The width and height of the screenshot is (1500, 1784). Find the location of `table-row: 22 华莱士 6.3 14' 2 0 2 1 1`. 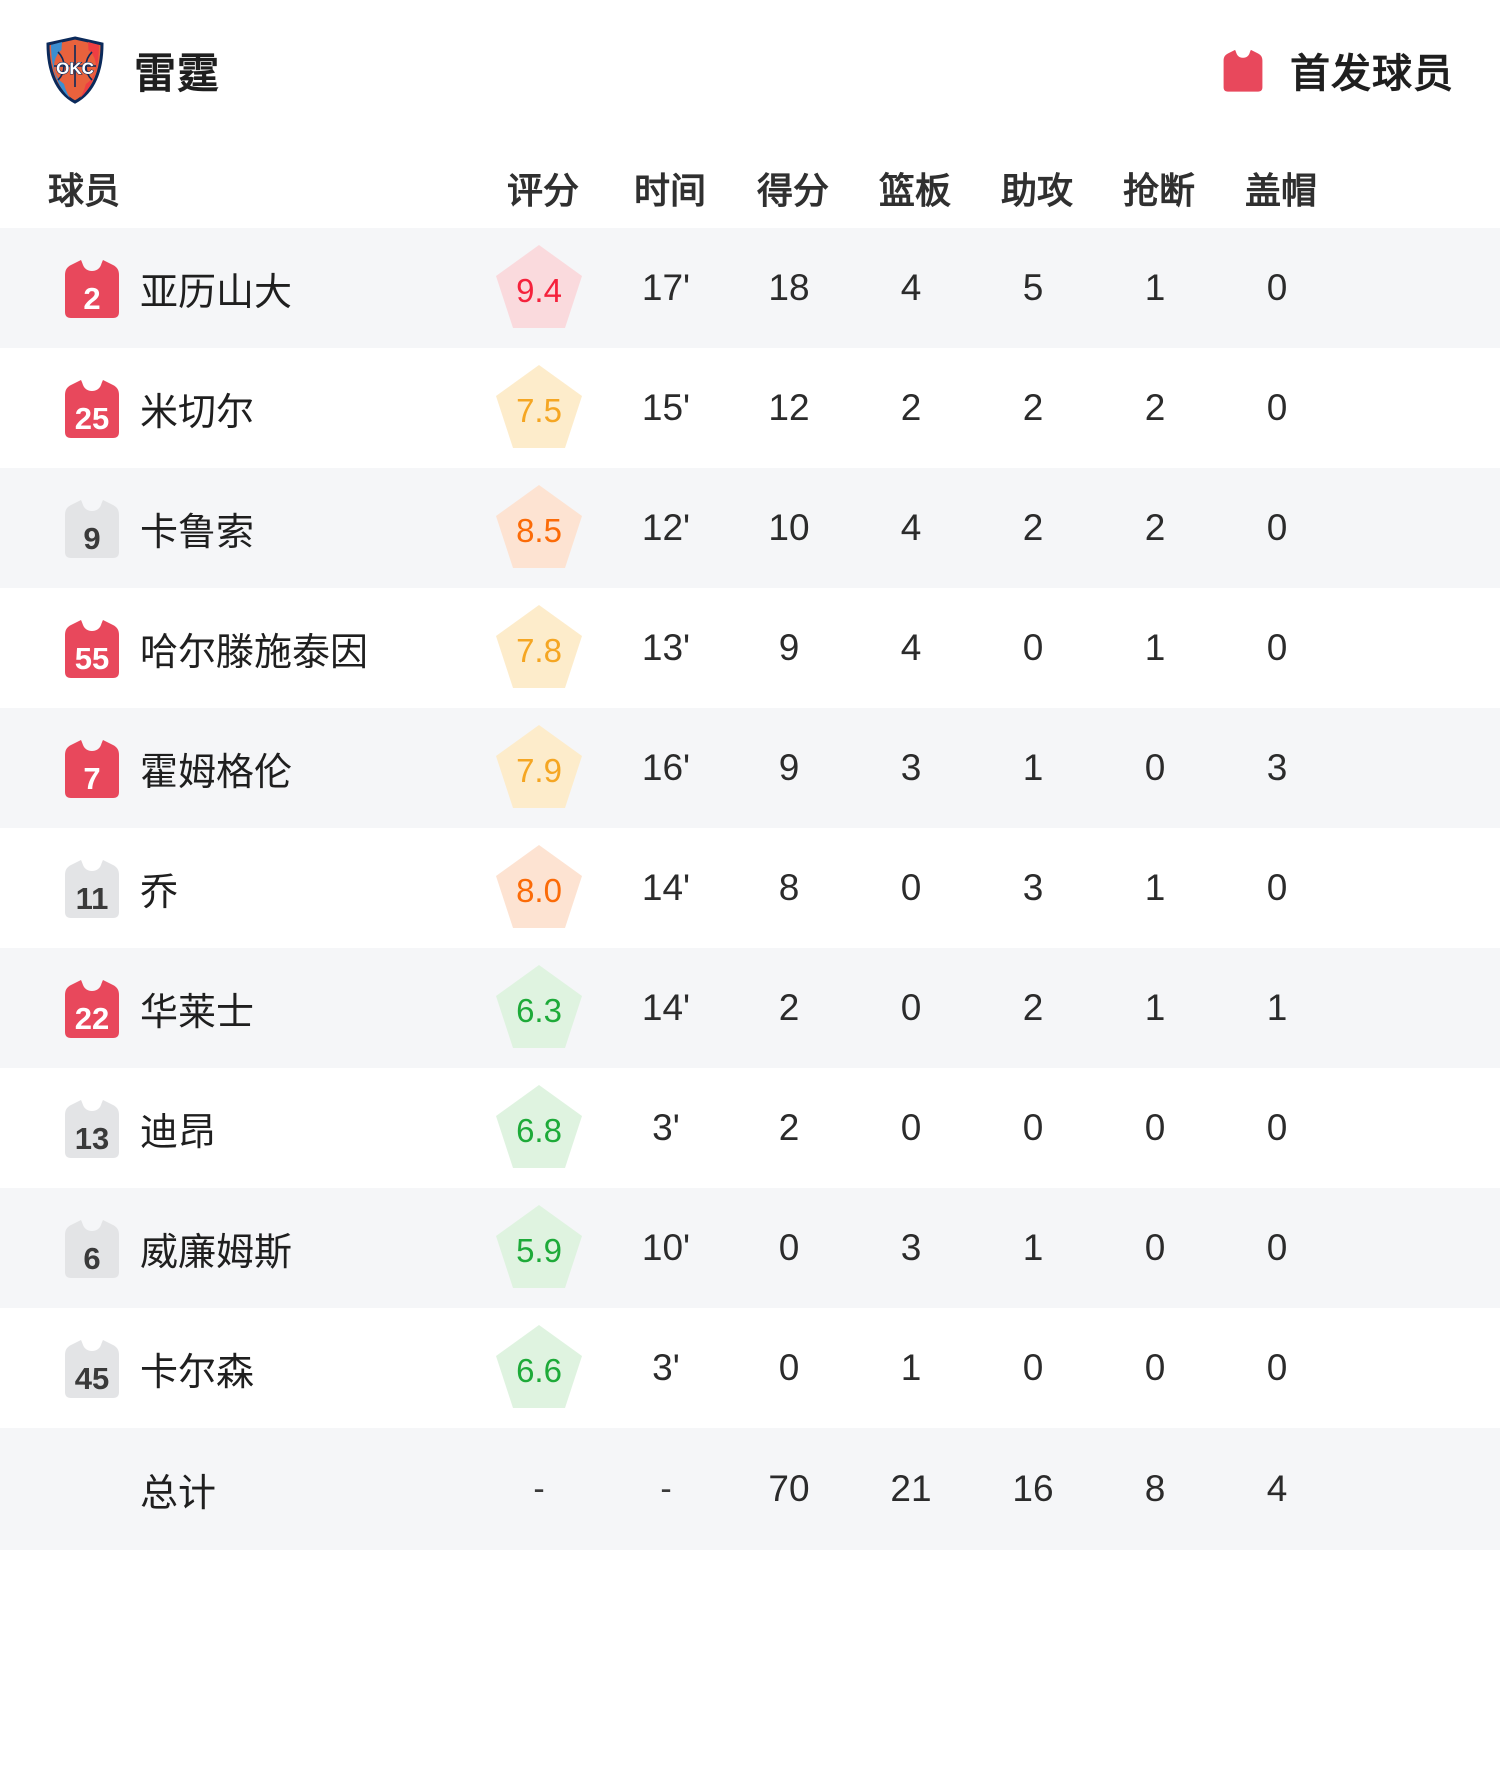

table-row: 22 华莱士 6.3 14' 2 0 2 1 1 is located at coordinates (750, 1008).